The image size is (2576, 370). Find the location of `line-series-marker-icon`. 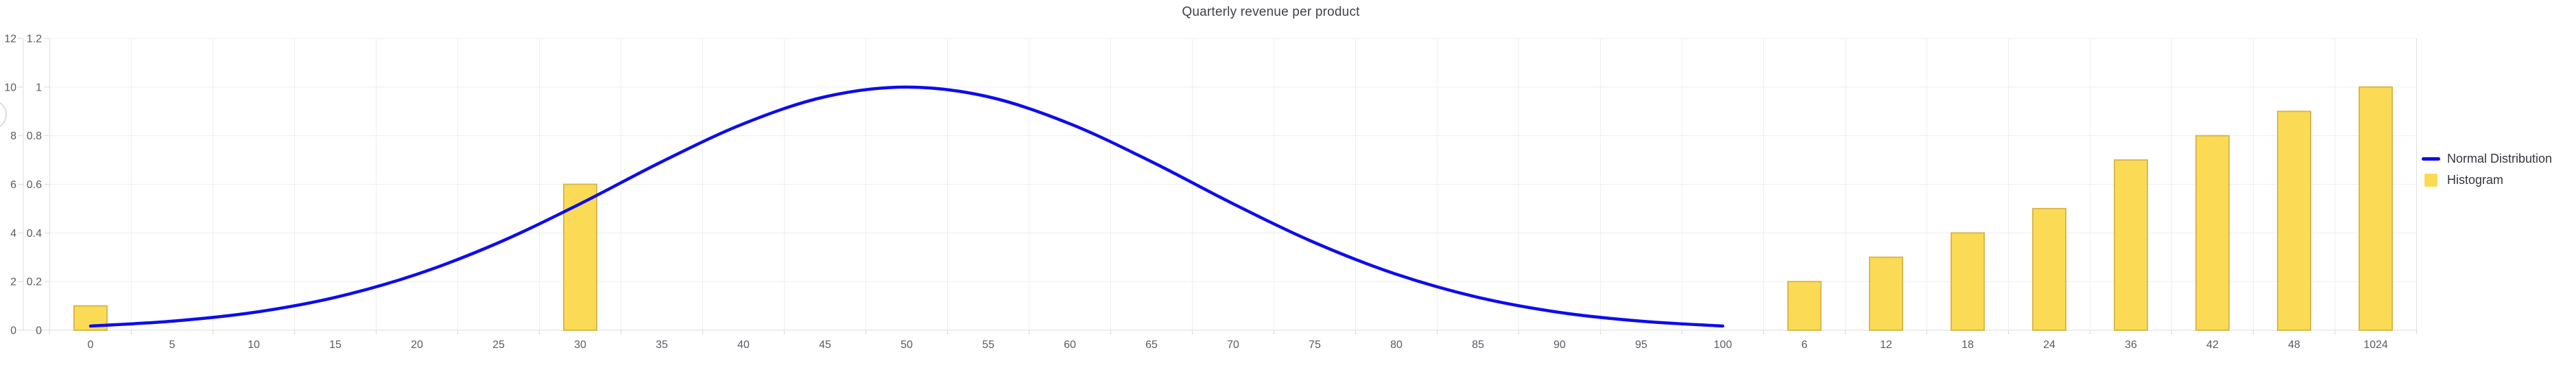

line-series-marker-icon is located at coordinates (2431, 159).